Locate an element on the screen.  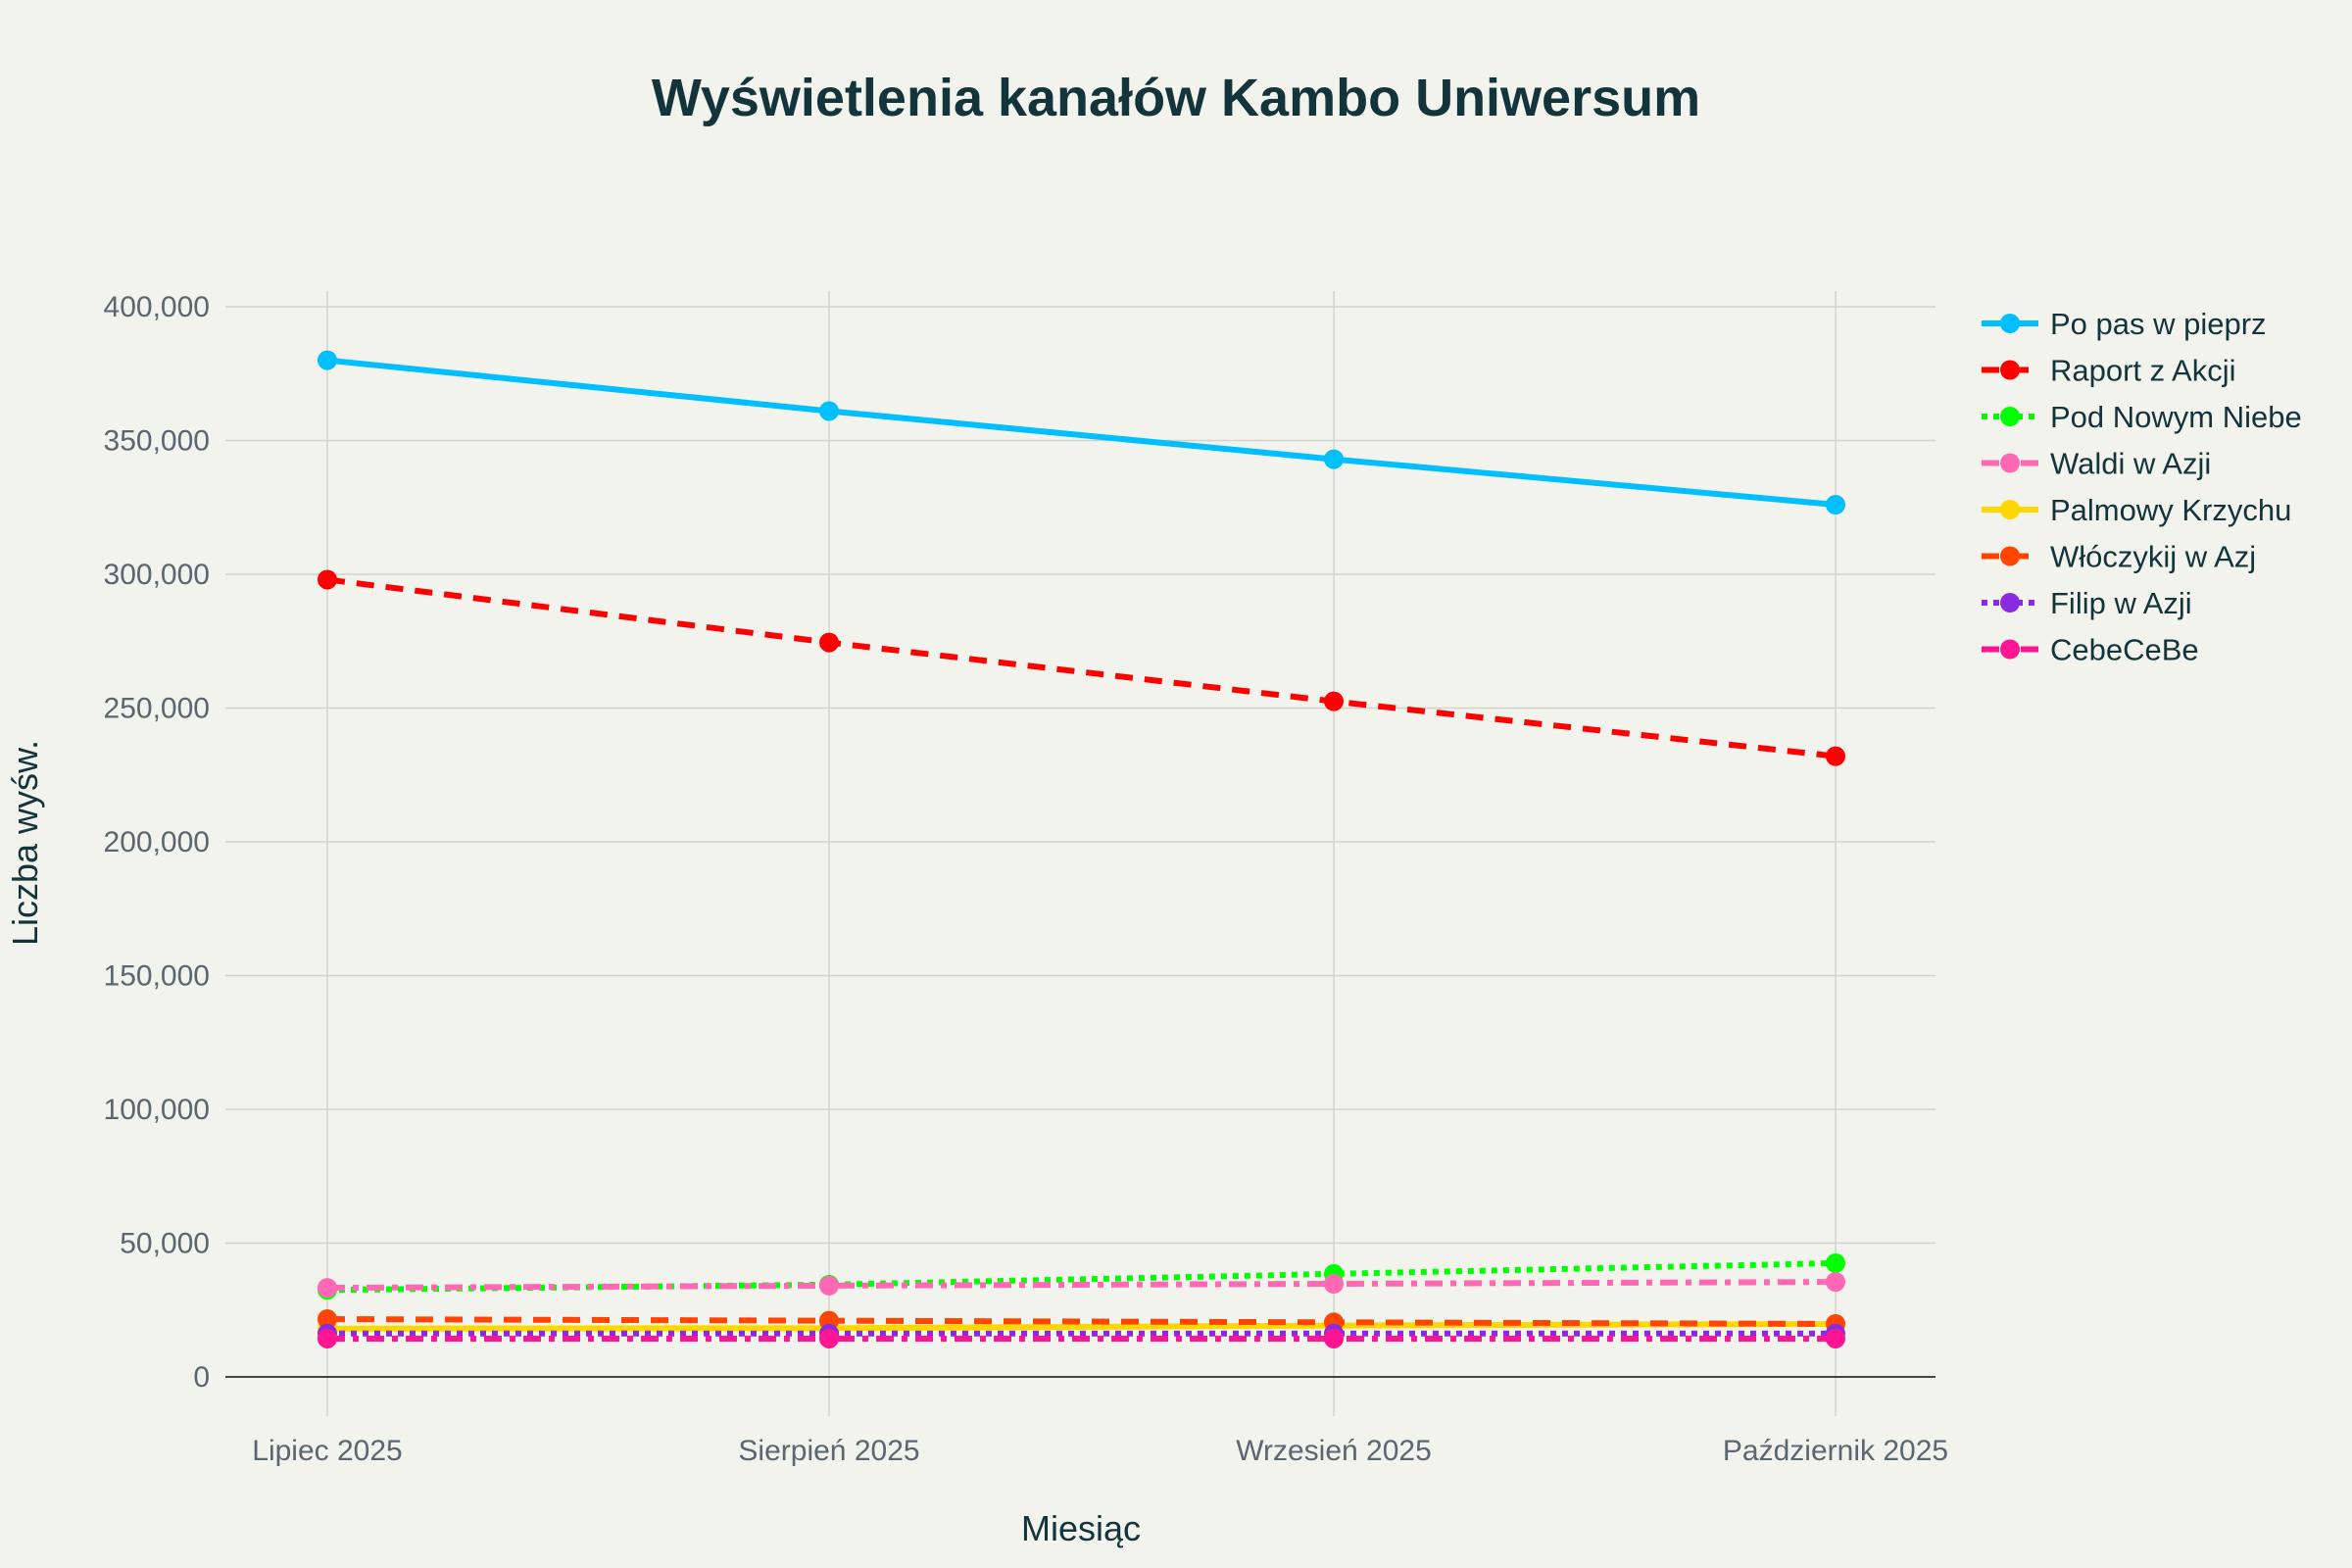
legend-label: Filip w Azji is located at coordinates (2121, 603).